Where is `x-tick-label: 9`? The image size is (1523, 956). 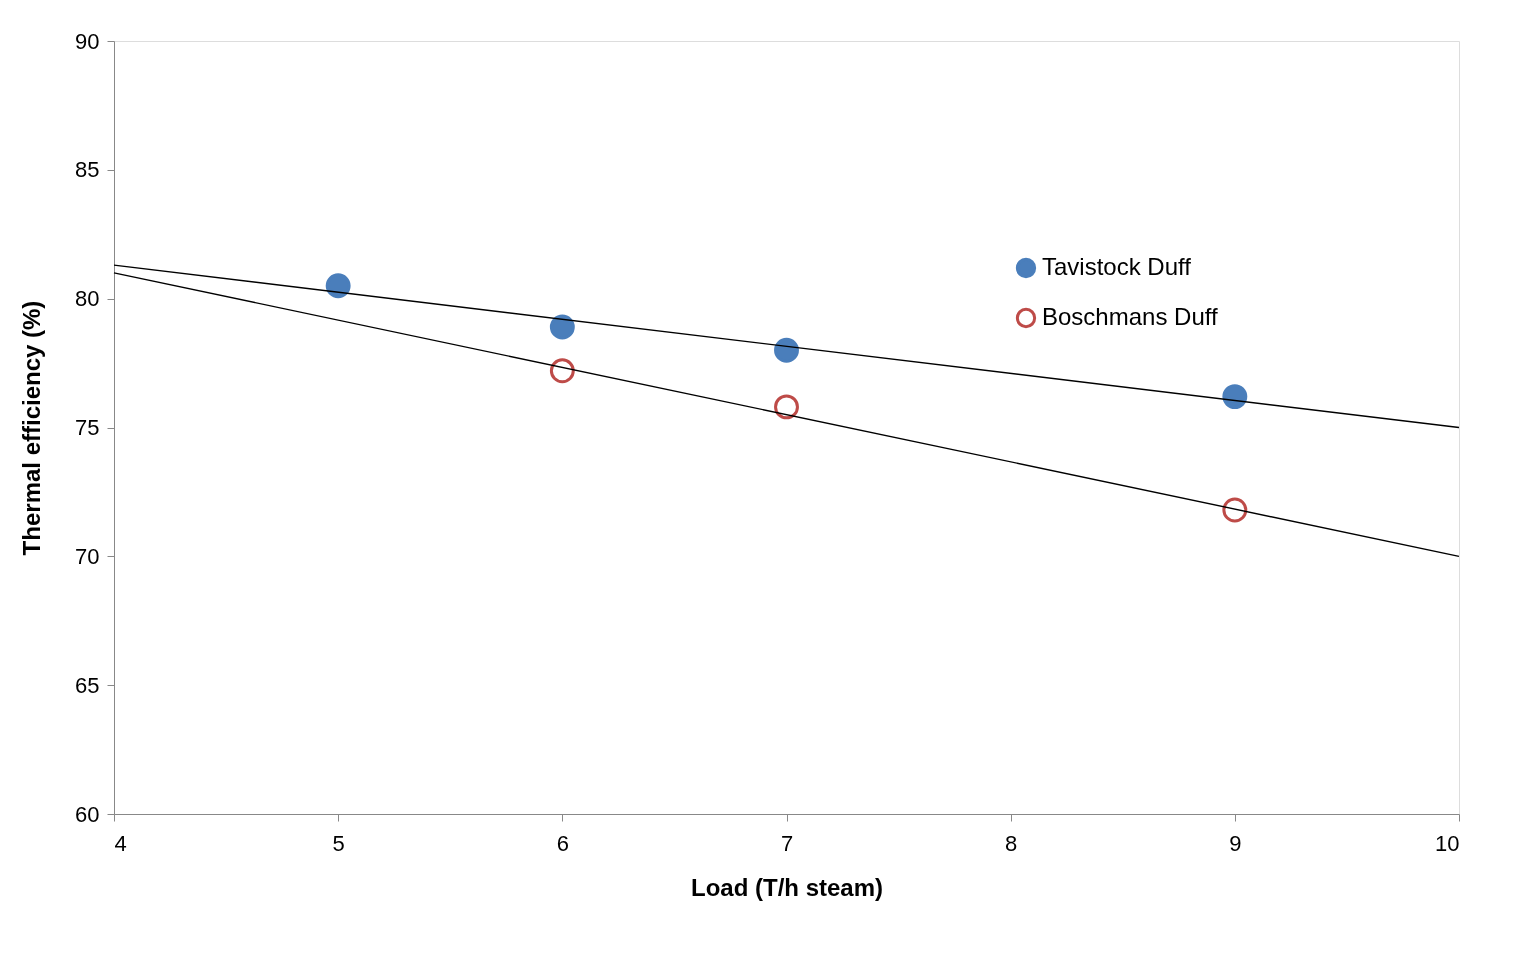 x-tick-label: 9 is located at coordinates (1235, 843).